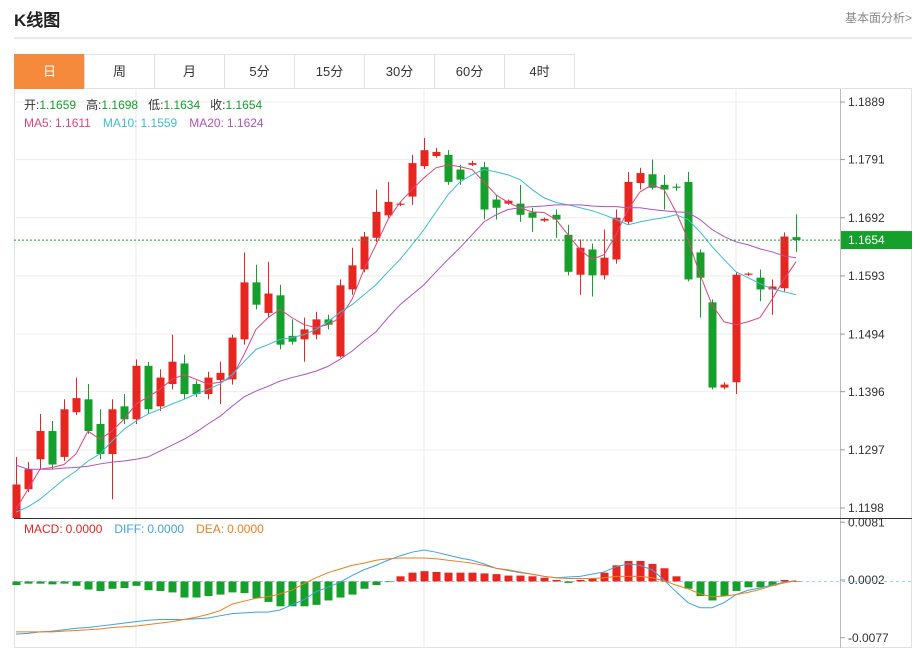 The image size is (920, 648). Describe the element at coordinates (119, 105) in the screenshot. I see `readout-value: 1.1698` at that location.